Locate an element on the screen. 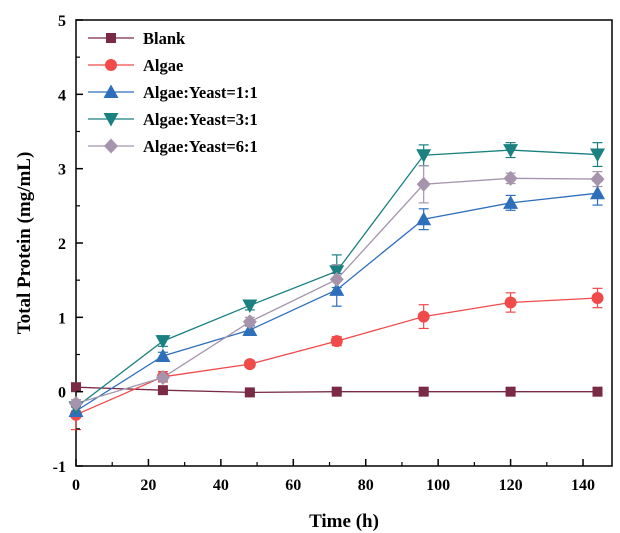 This screenshot has width=620, height=533. x-tick-label: 80 is located at coordinates (366, 485).